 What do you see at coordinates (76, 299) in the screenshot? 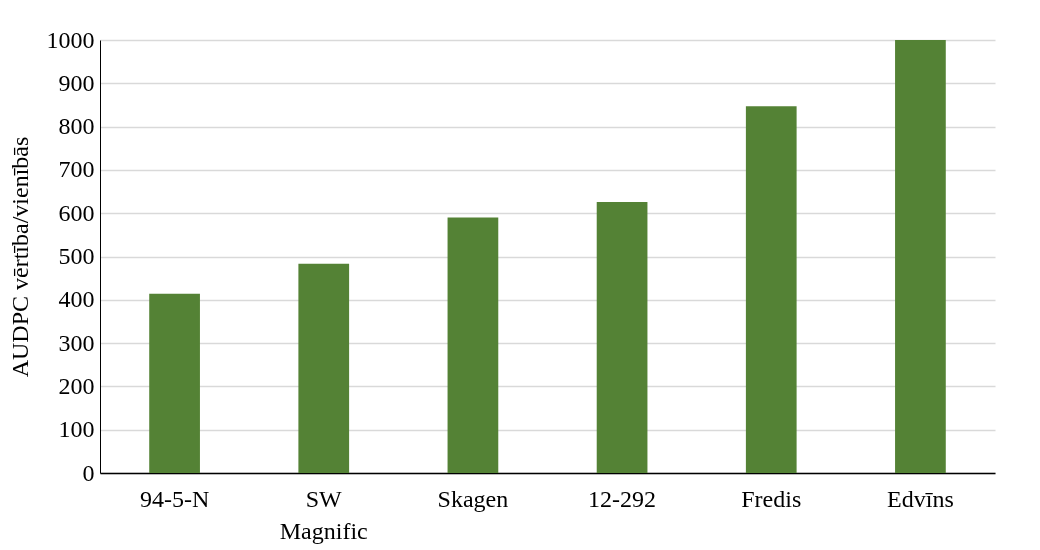
I see `y-tick-label: 400` at bounding box center [76, 299].